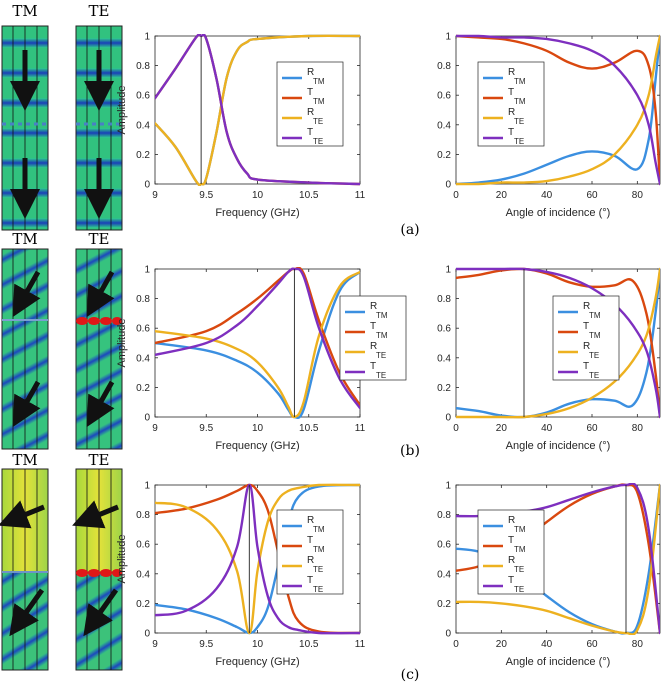  Describe the element at coordinates (25, 128) in the screenshot. I see `field-panel-a-tm` at that location.